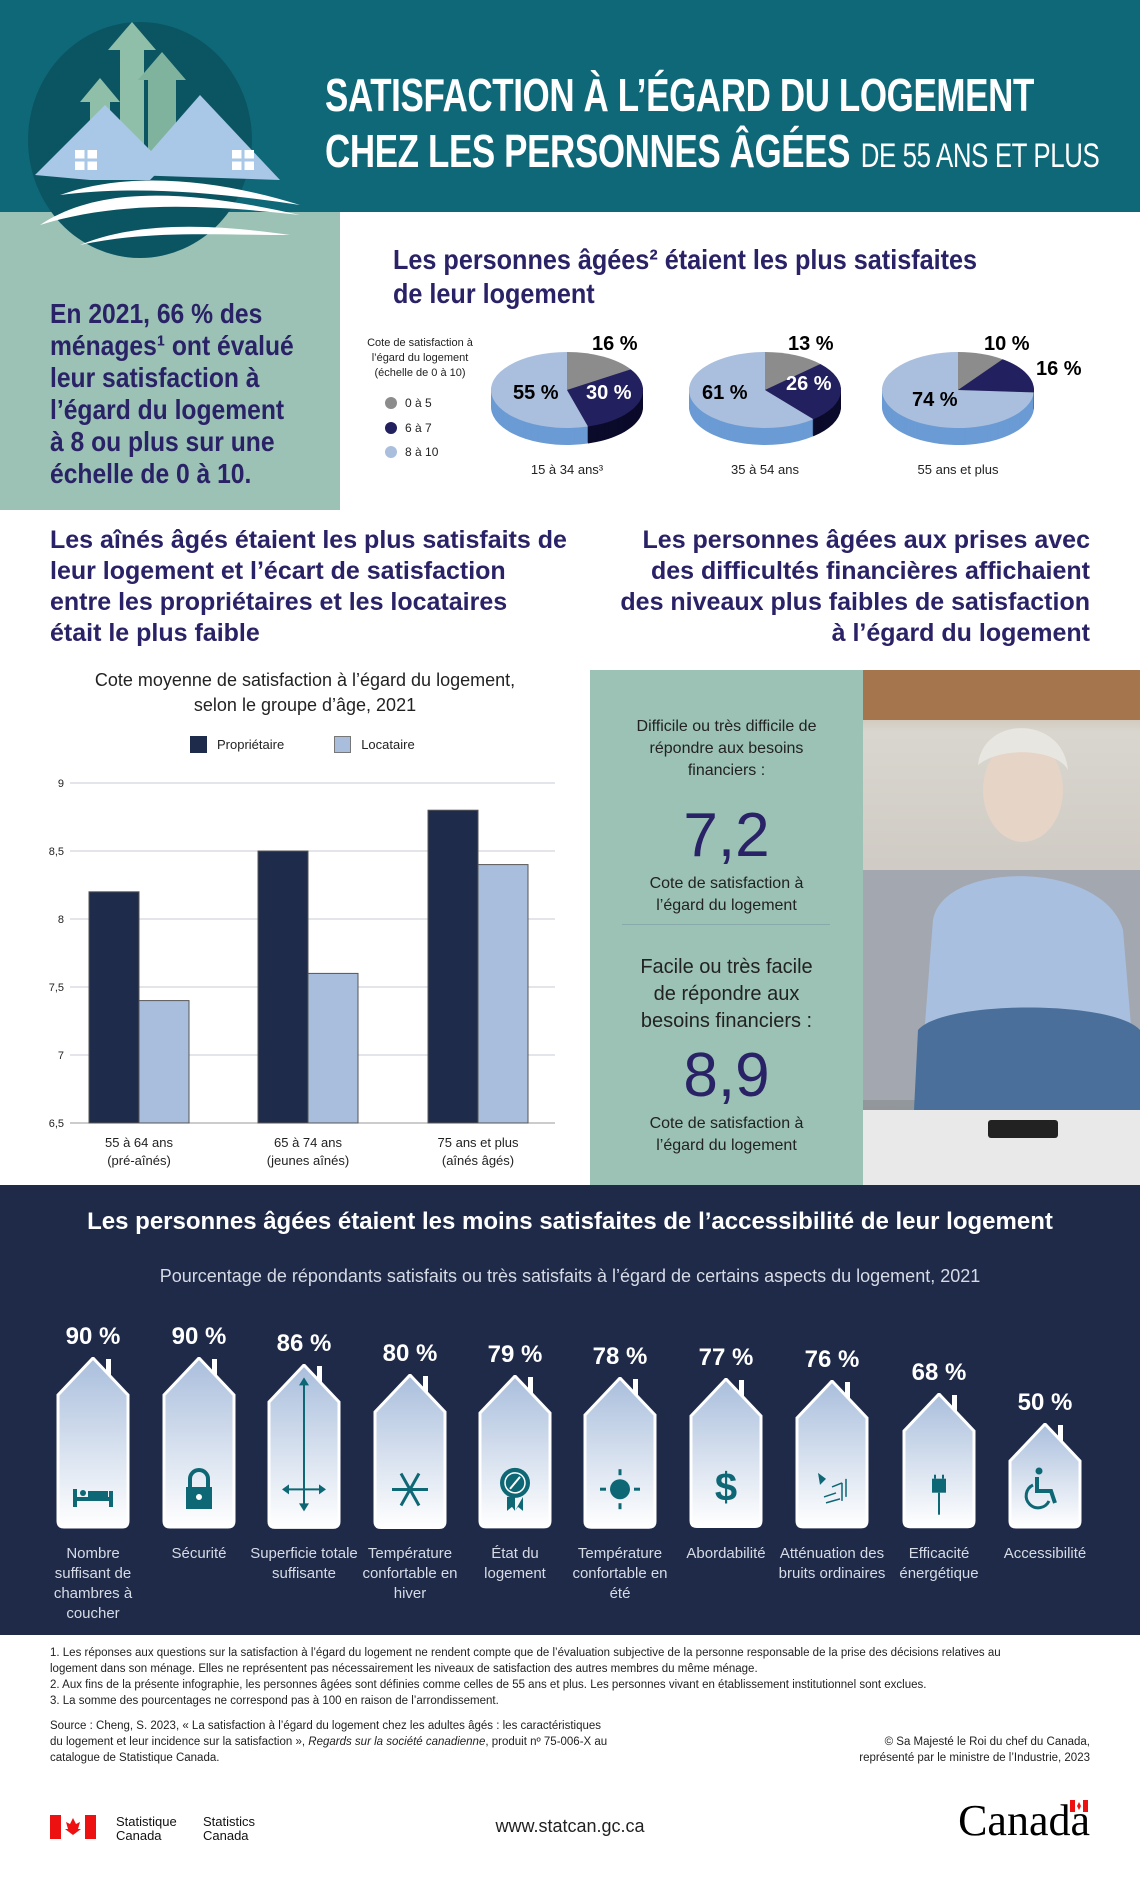 This screenshot has height=1878, width=1140. What do you see at coordinates (478, 1142) in the screenshot?
I see `x-tick-label: 75 ans et plus` at bounding box center [478, 1142].